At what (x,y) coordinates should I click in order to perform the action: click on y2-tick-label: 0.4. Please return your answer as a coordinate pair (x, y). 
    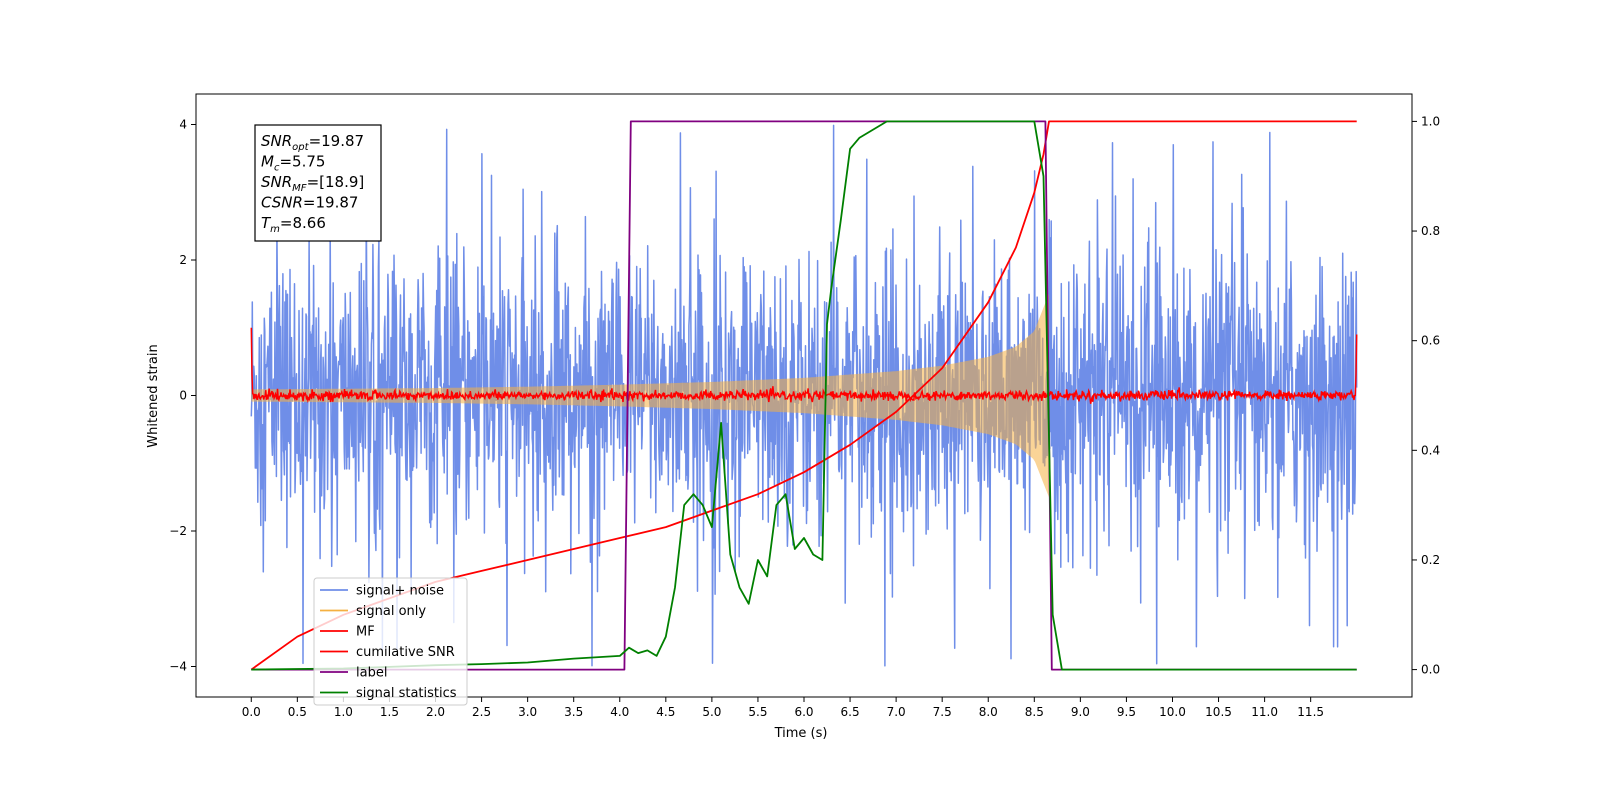
    Looking at the image, I should click on (1430, 450).